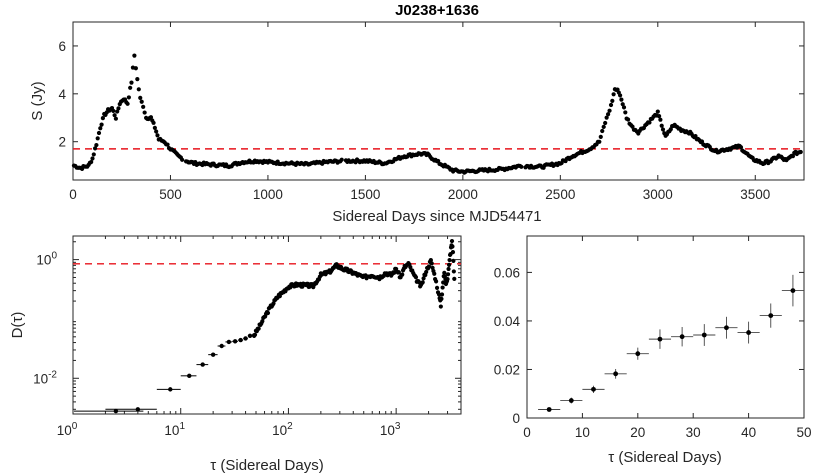 The height and width of the screenshot is (474, 822). Describe the element at coordinates (671, 343) in the screenshot. I see `br-data-points` at that location.